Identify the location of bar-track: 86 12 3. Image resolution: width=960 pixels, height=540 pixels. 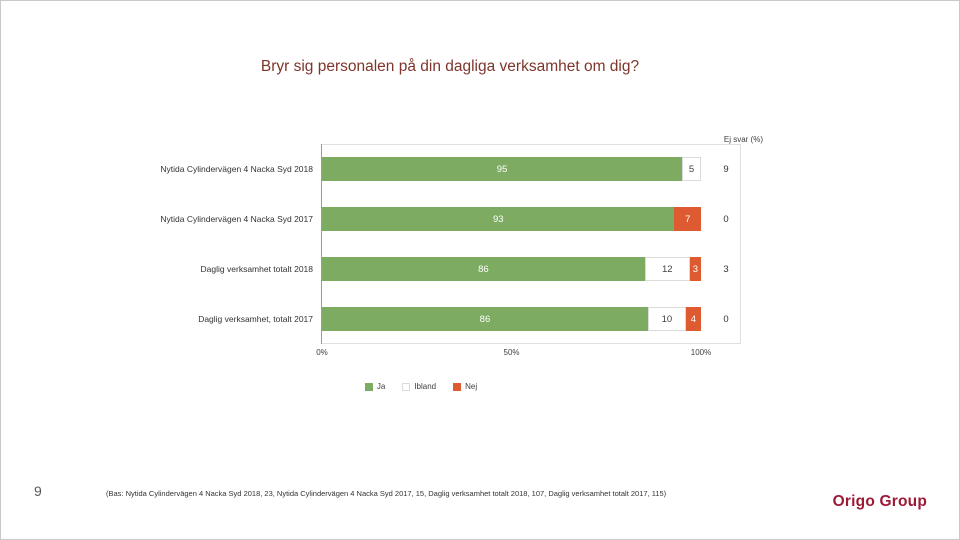
(511, 269).